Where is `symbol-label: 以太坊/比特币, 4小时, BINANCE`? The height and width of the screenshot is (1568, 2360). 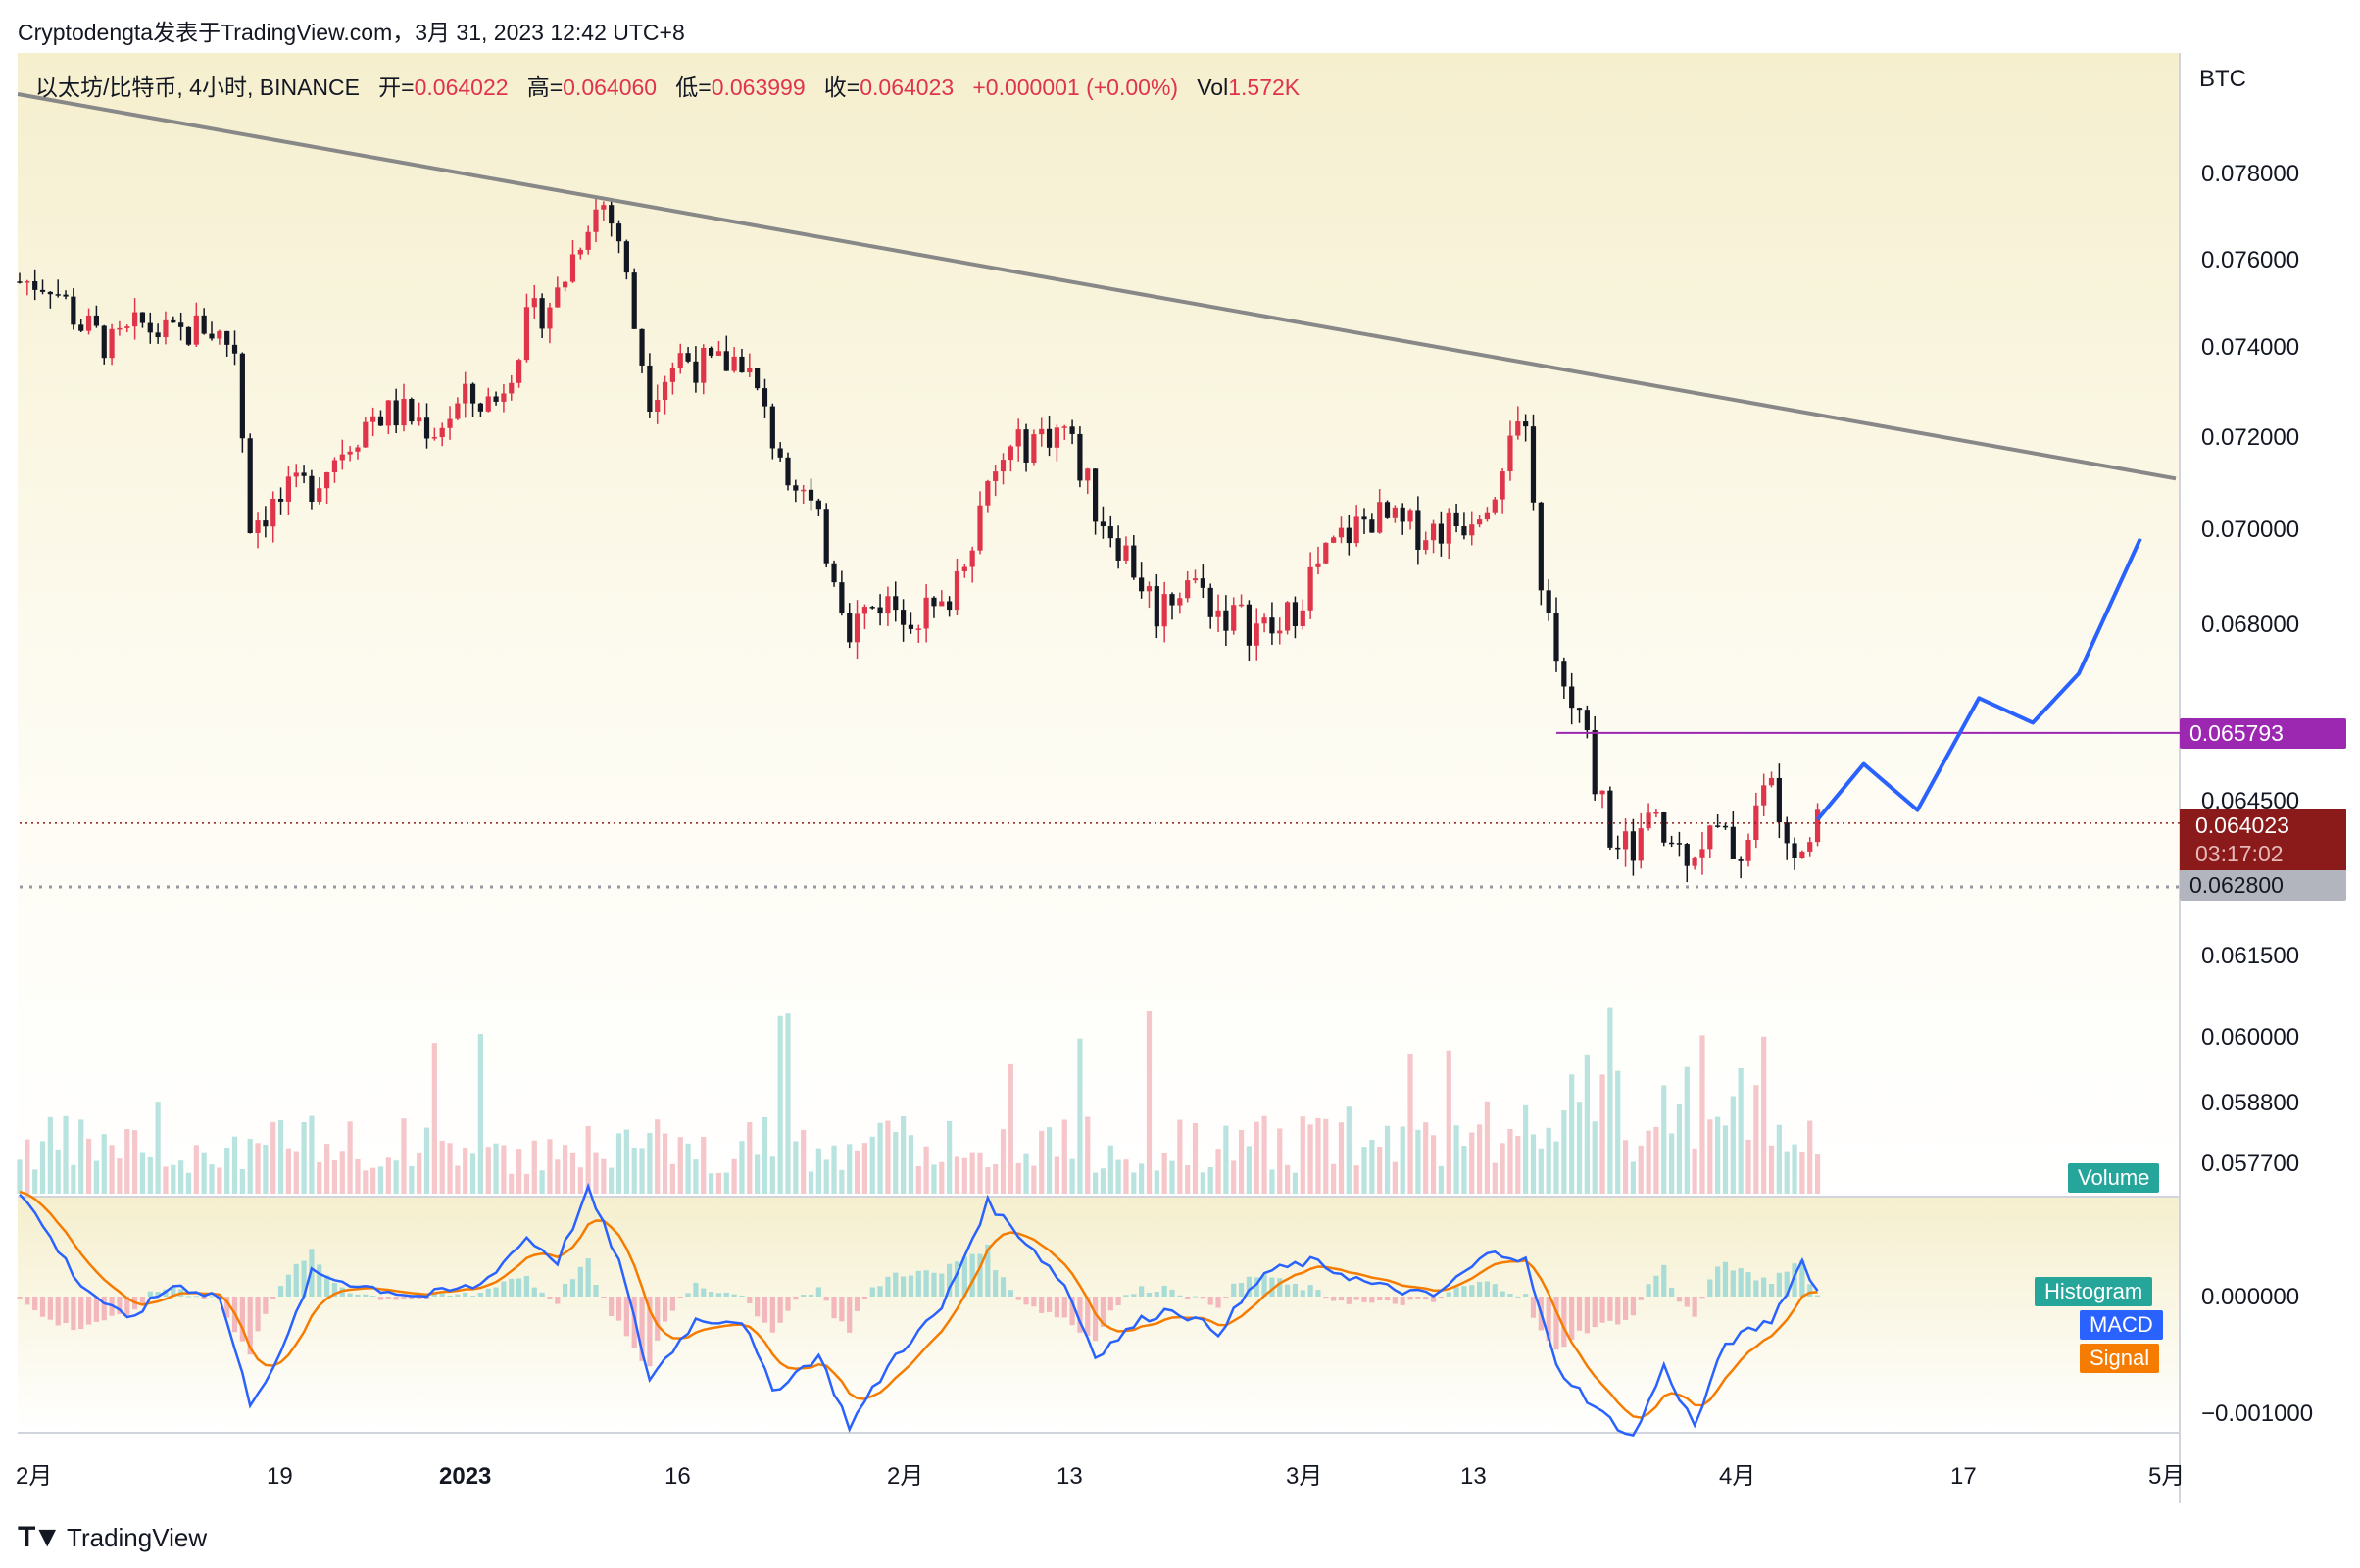
symbol-label: 以太坊/比特币, 4小时, BINANCE is located at coordinates (197, 87).